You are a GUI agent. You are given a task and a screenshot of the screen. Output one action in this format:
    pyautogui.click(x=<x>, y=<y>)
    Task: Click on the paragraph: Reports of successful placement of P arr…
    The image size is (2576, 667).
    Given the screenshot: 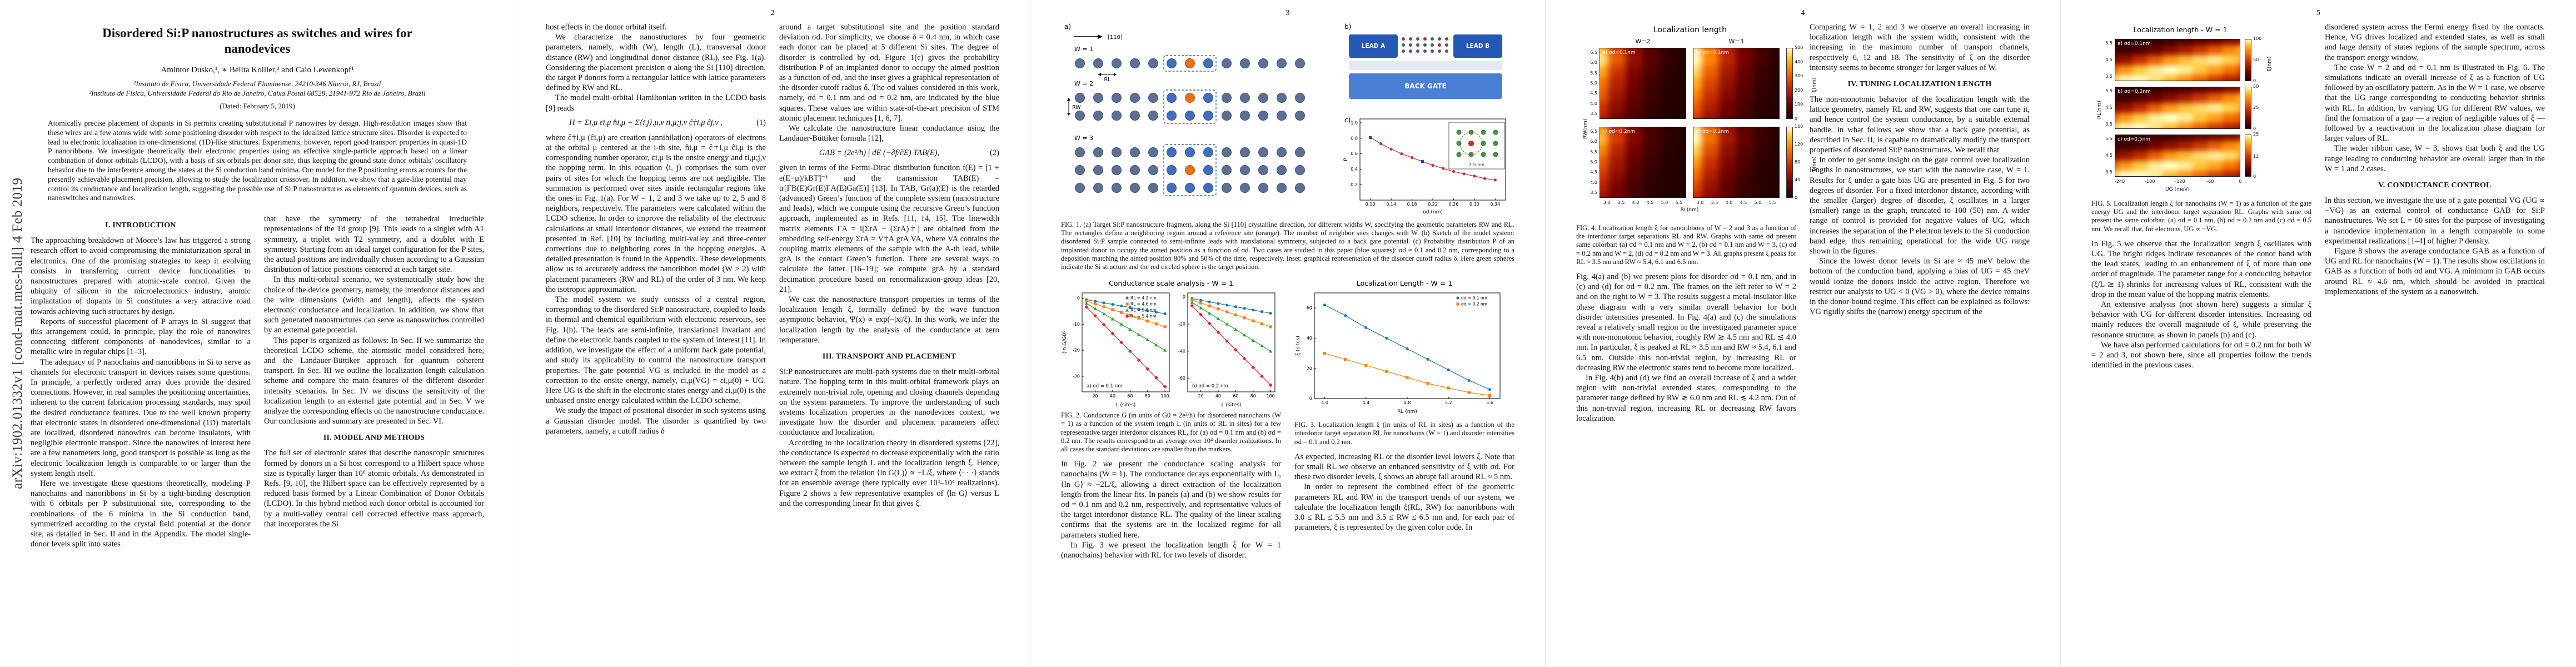 What is the action you would take?
    pyautogui.click(x=141, y=337)
    